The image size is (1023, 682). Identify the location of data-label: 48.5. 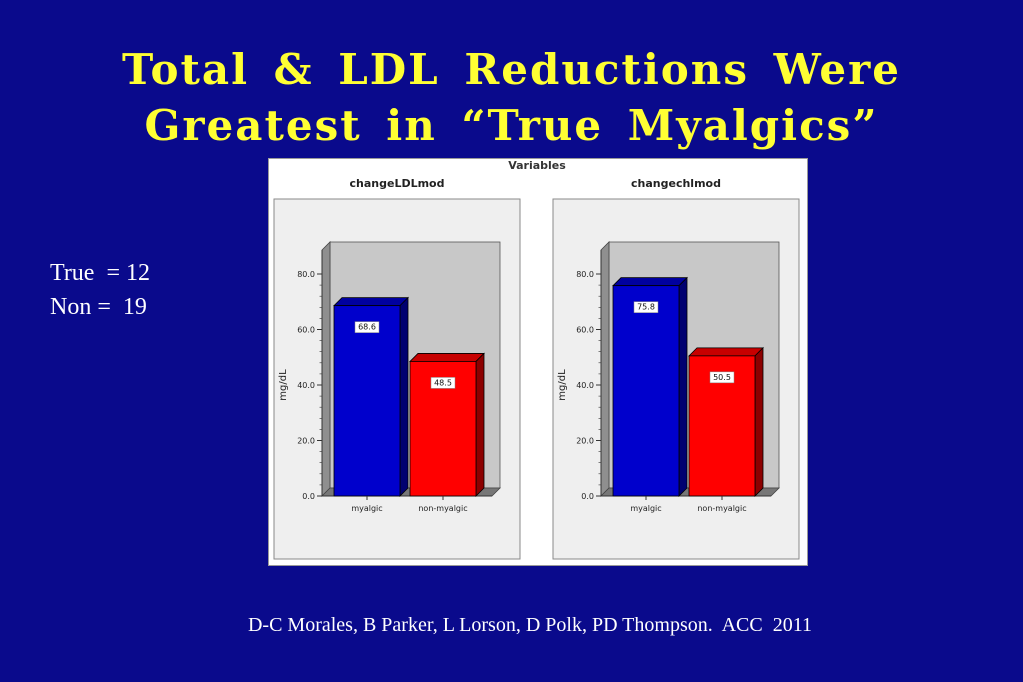
(443, 382).